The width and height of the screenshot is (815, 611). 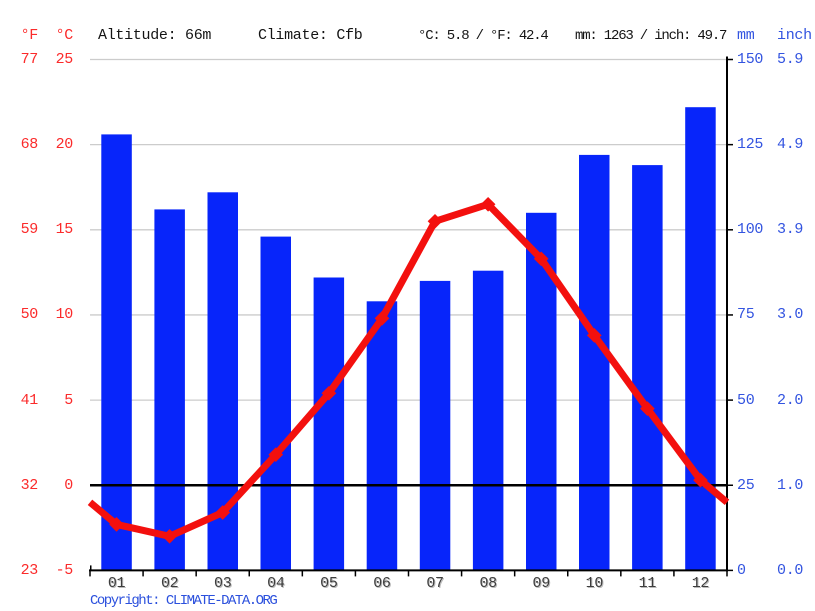 What do you see at coordinates (64, 314) in the screenshot?
I see `c-tick-label: 10` at bounding box center [64, 314].